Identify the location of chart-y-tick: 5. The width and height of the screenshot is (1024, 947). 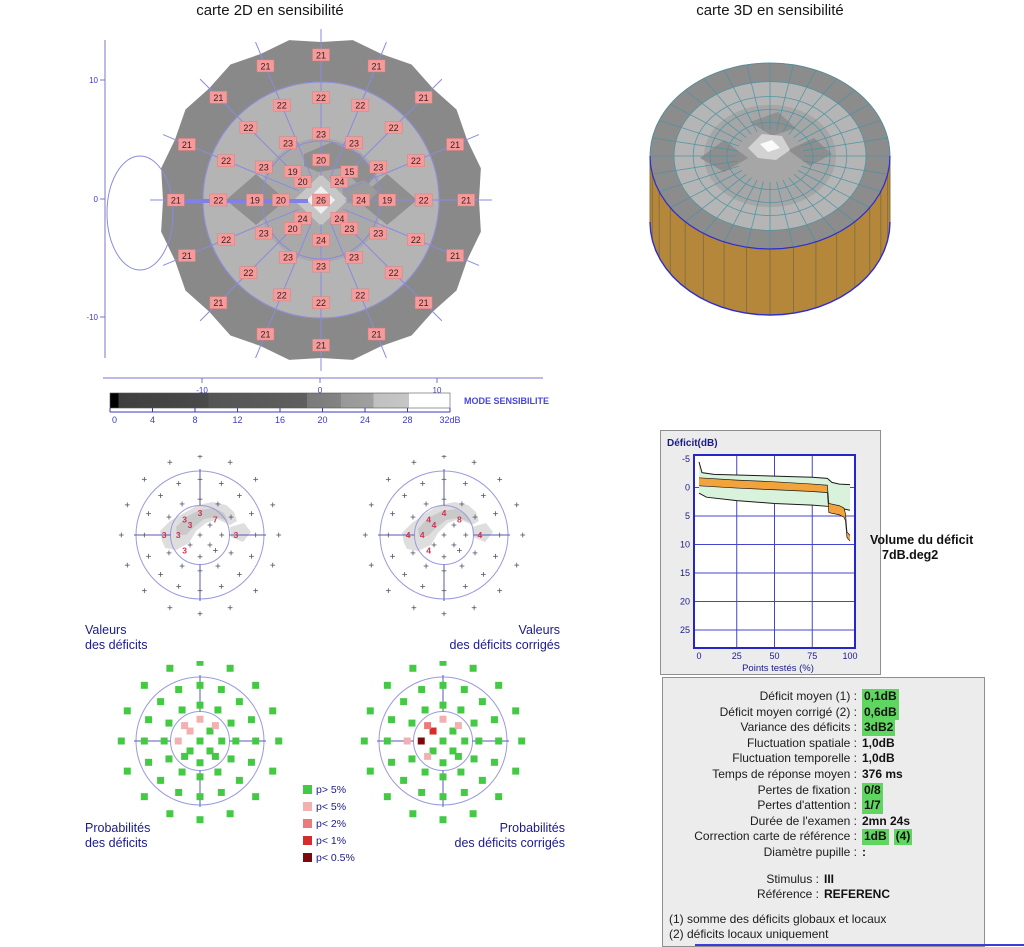
(687, 516).